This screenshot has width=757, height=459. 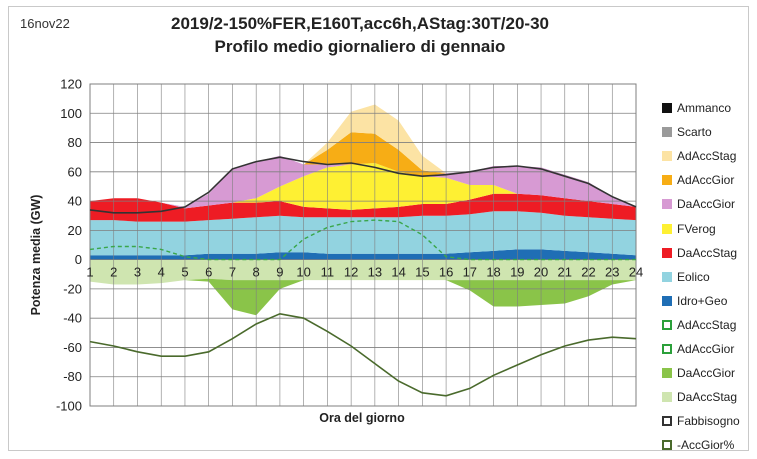 I want to click on x-tick-label: 3, so click(x=137, y=272).